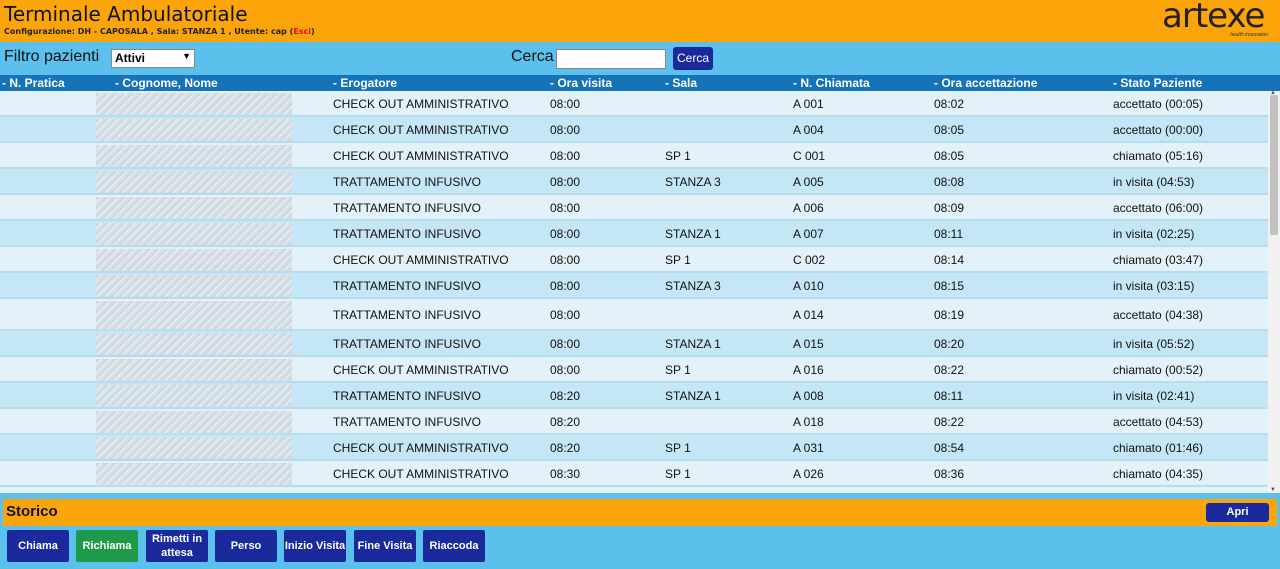  Describe the element at coordinates (808, 182) in the screenshot. I see `cell-chiamata: A 005` at that location.